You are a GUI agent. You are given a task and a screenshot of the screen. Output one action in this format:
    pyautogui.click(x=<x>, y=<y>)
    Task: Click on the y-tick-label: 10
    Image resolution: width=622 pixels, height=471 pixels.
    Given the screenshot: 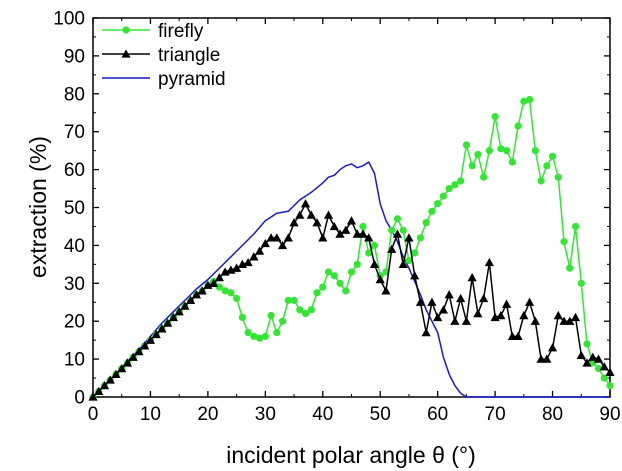 What is the action you would take?
    pyautogui.click(x=74, y=360)
    